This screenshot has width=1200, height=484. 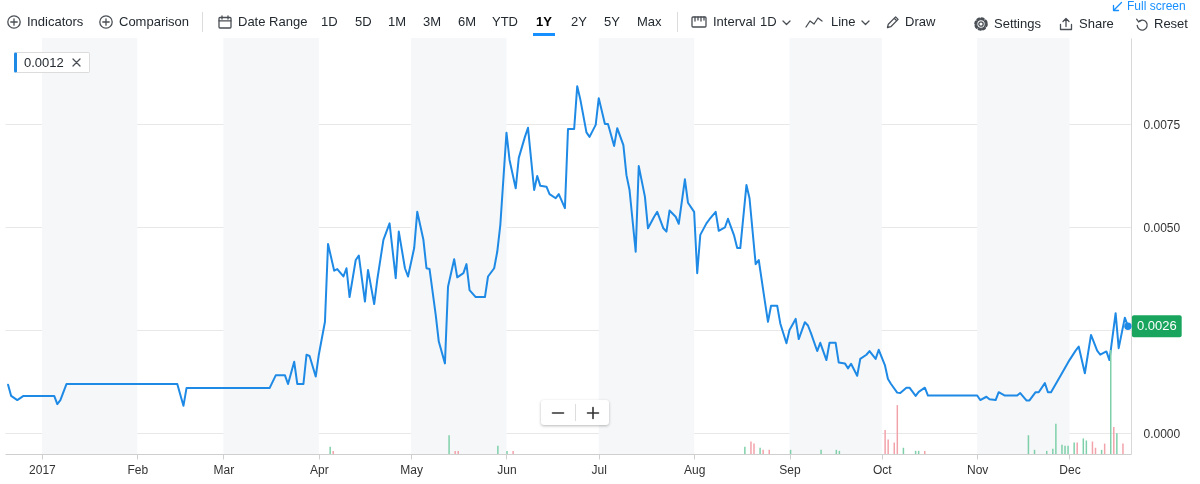 I want to click on x-tick-label: Nov, so click(x=978, y=469).